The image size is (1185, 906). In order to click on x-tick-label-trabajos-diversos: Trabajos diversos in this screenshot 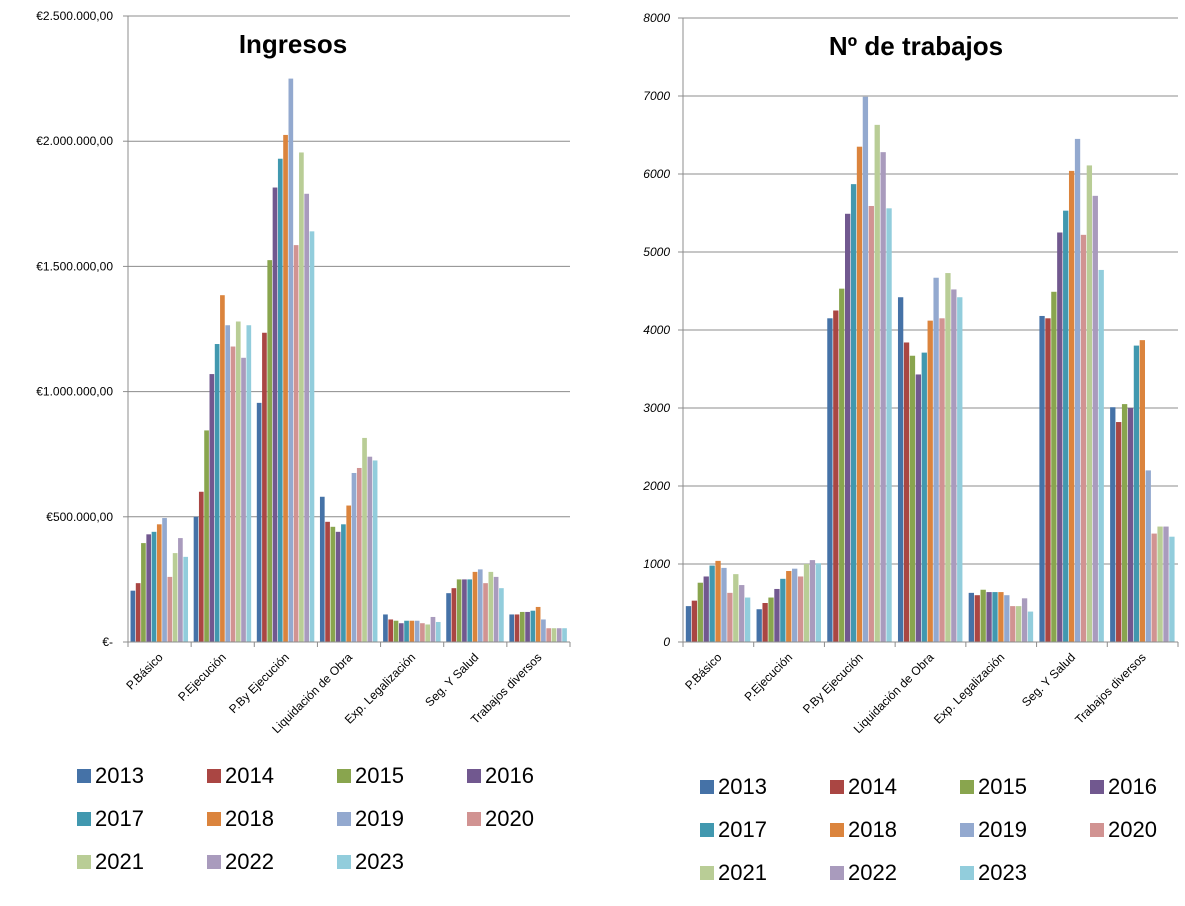, I will do `click(1110, 688)`.